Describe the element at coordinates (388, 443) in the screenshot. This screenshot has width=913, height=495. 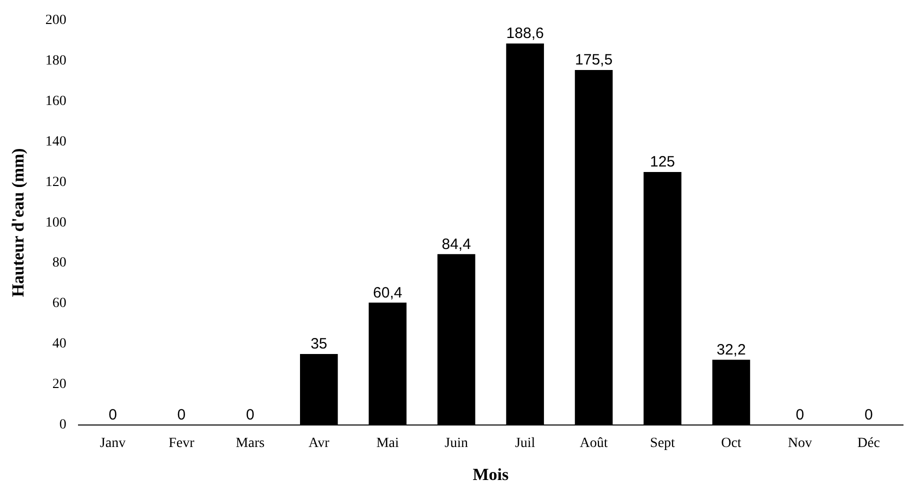
I see `x-tick-label: Mai` at that location.